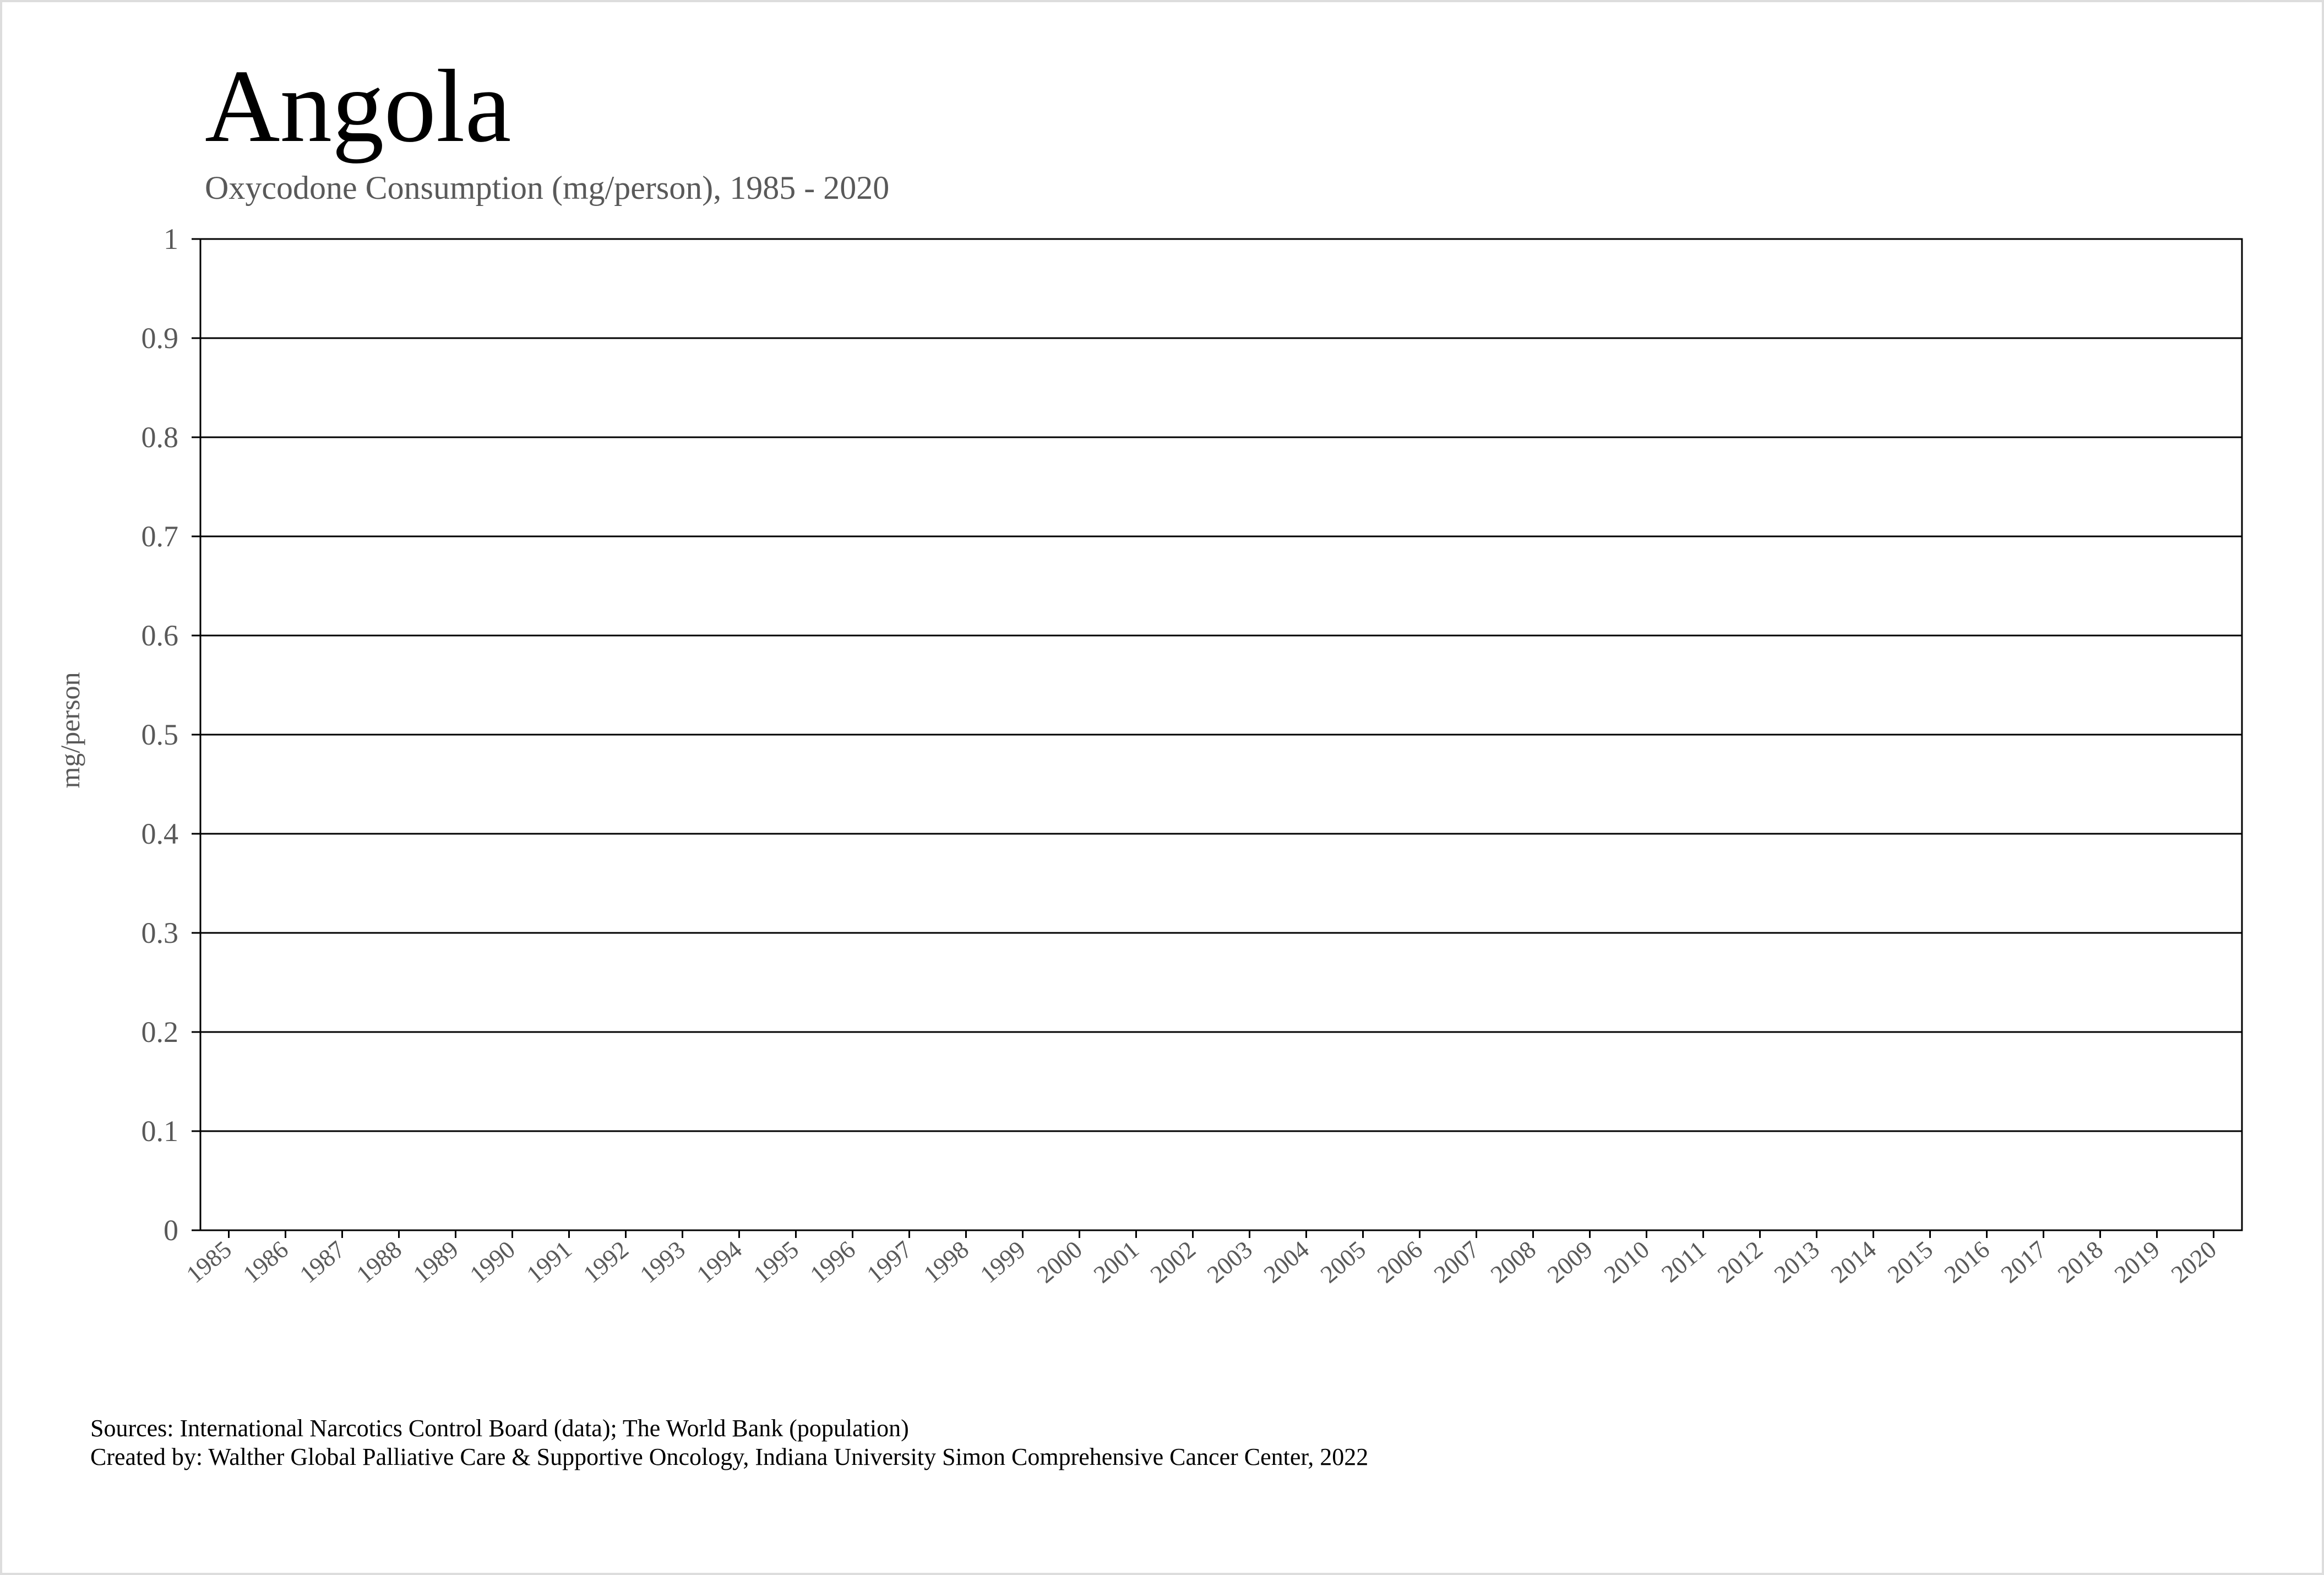 Image resolution: width=2324 pixels, height=1575 pixels. I want to click on y-tick-label: 0.4, so click(160, 834).